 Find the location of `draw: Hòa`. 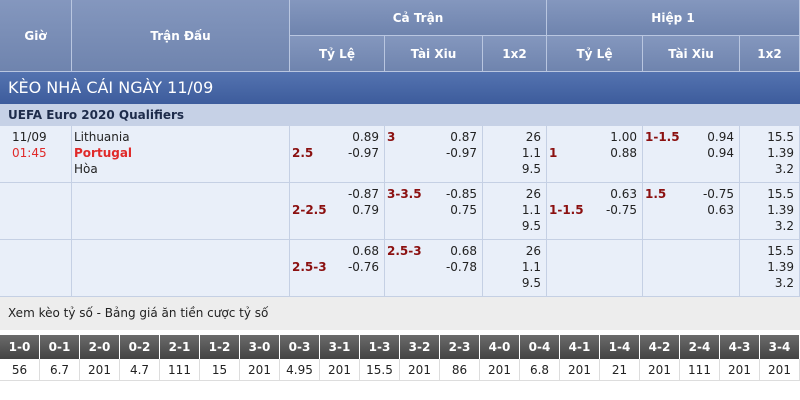

draw: Hòa is located at coordinates (86, 169).